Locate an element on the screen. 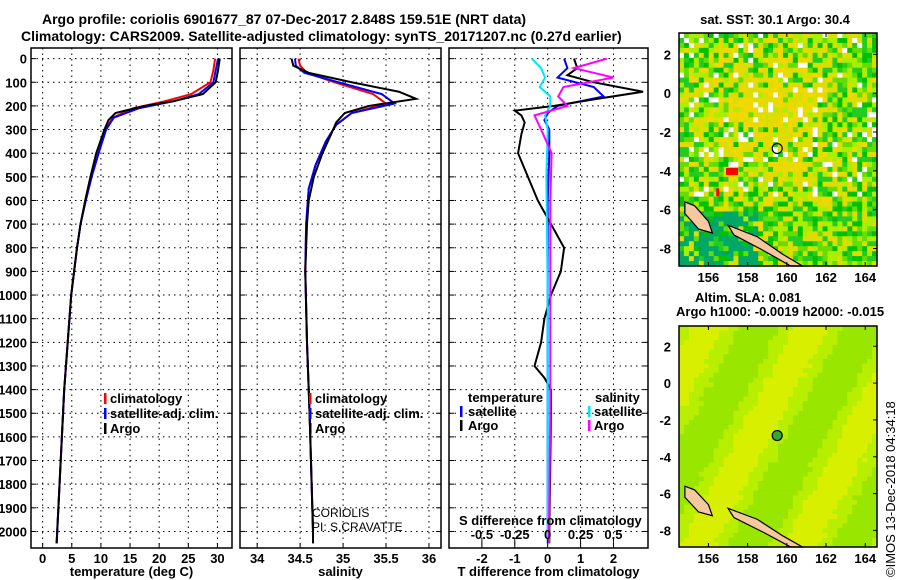 Image resolution: width=900 pixels, height=580 pixels. lon-tick-label: 158 is located at coordinates (748, 277).